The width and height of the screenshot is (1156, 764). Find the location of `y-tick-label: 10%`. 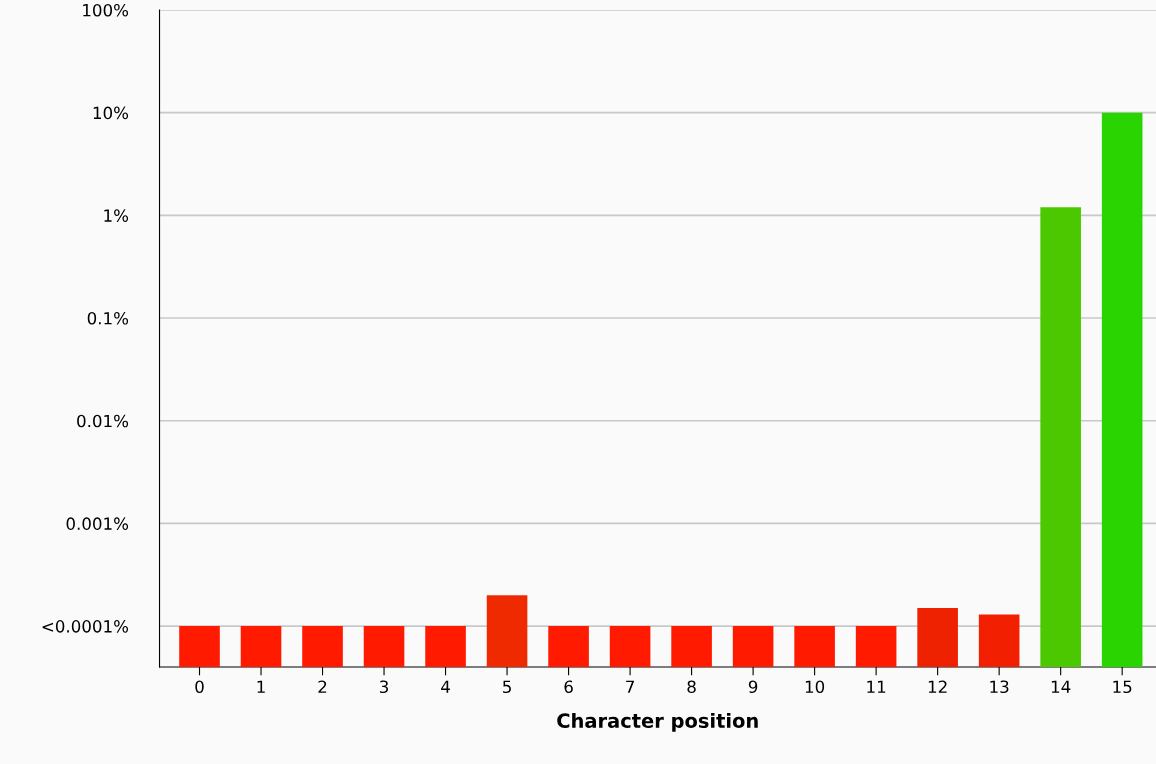

y-tick-label: 10% is located at coordinates (111, 113).